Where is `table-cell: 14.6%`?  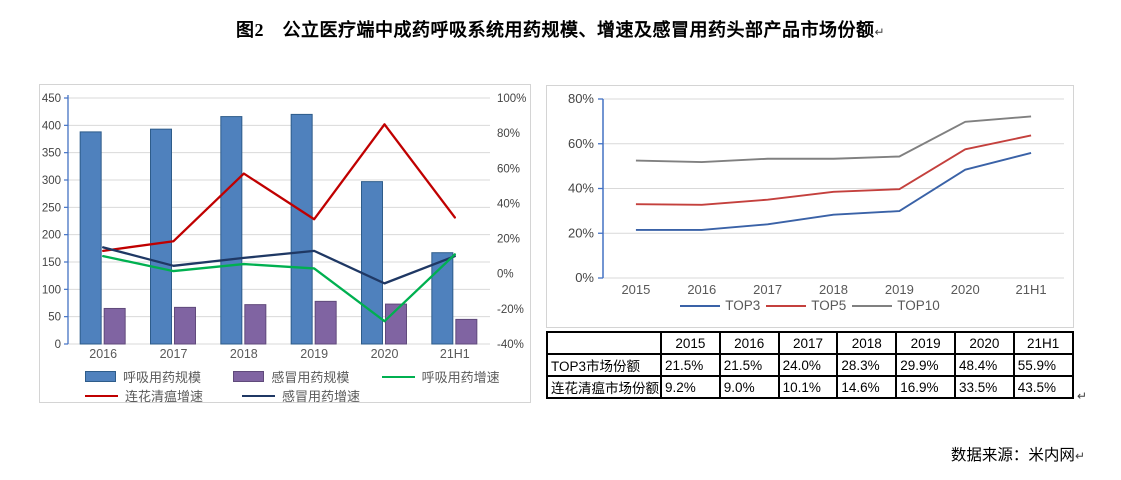 table-cell: 14.6% is located at coordinates (867, 387).